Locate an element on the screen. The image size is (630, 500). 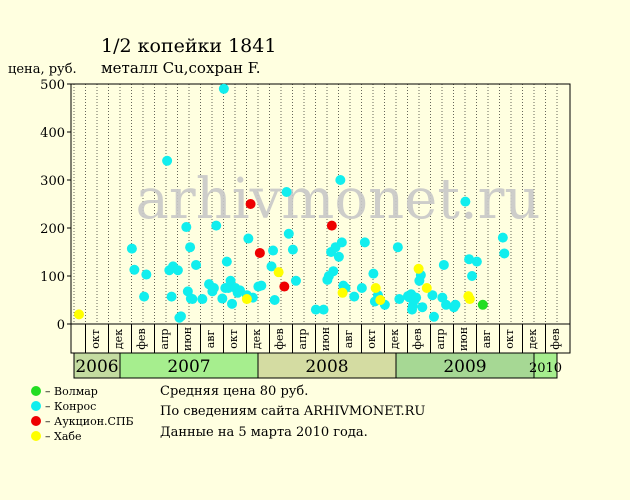
legend-series-name: Конрос is located at coordinates (75, 406).